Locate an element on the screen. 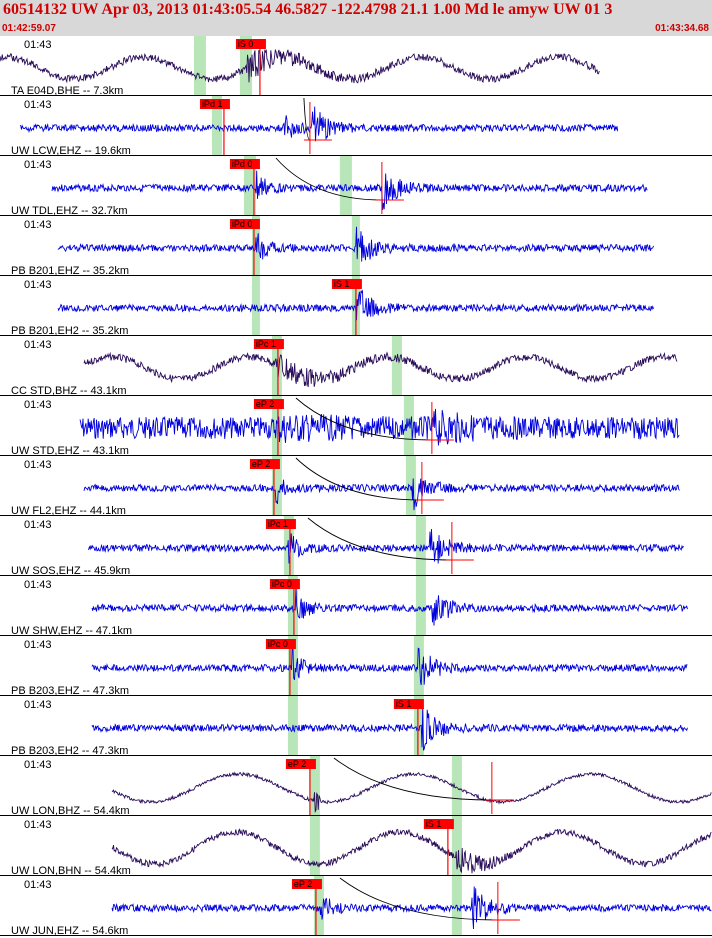 This screenshot has width=712, height=938. pick-label: iPd 1 is located at coordinates (212, 104).